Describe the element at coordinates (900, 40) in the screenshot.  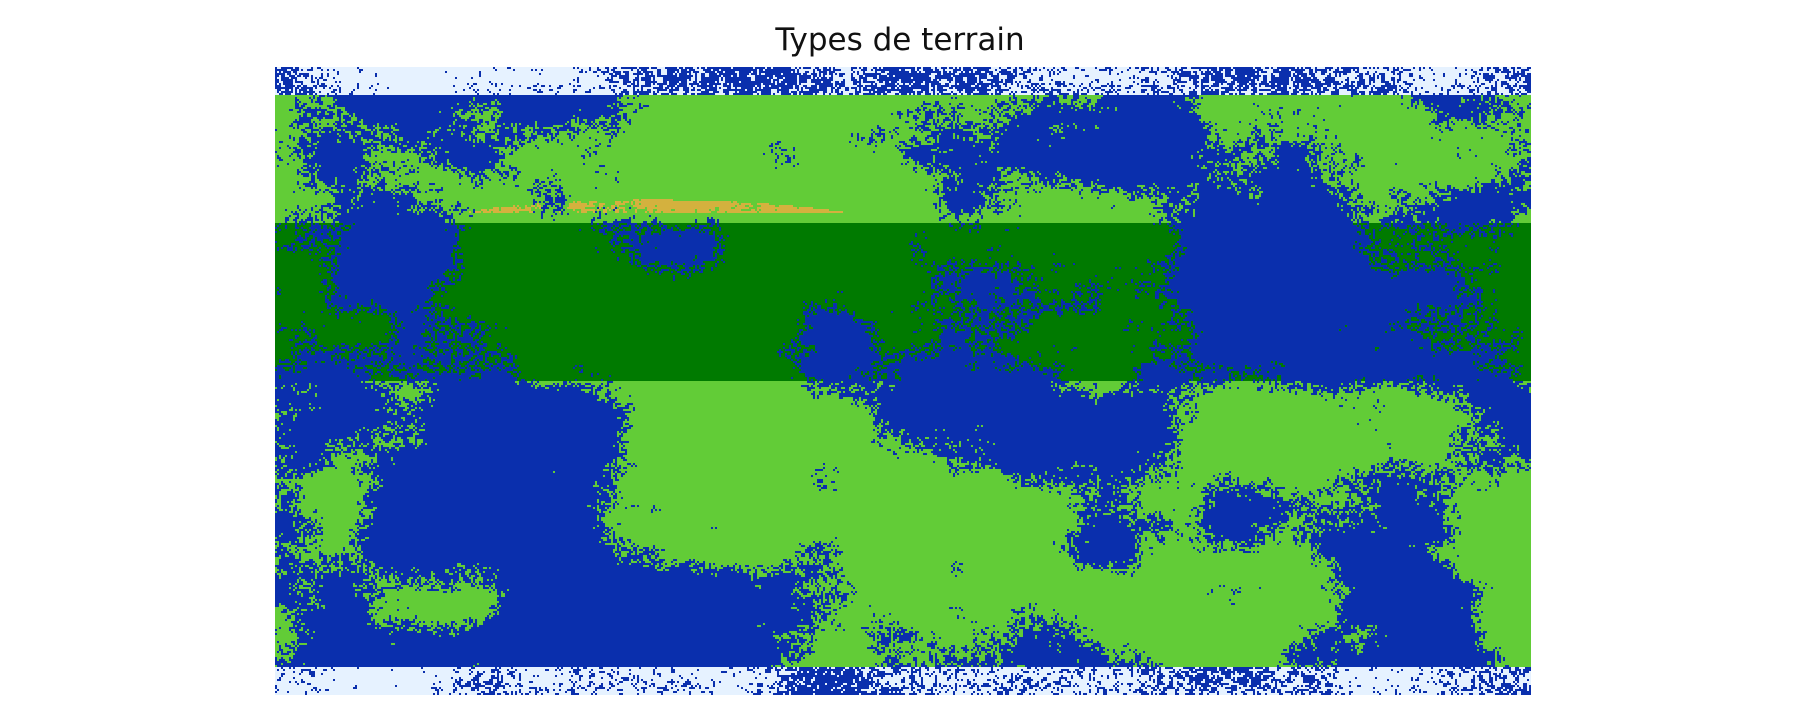
I see `chart-title: Types de terrain` at that location.